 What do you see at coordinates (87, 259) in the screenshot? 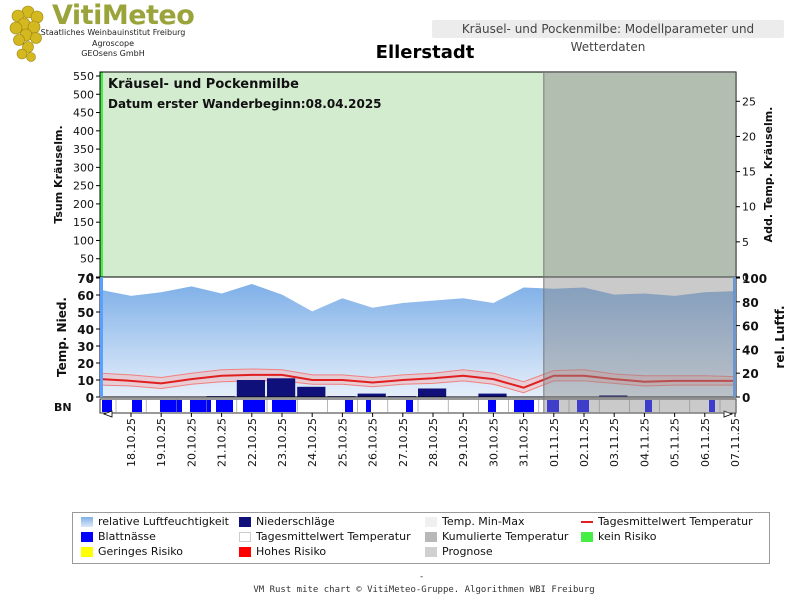
I see `upper-left-tick-label: 50` at bounding box center [87, 259].